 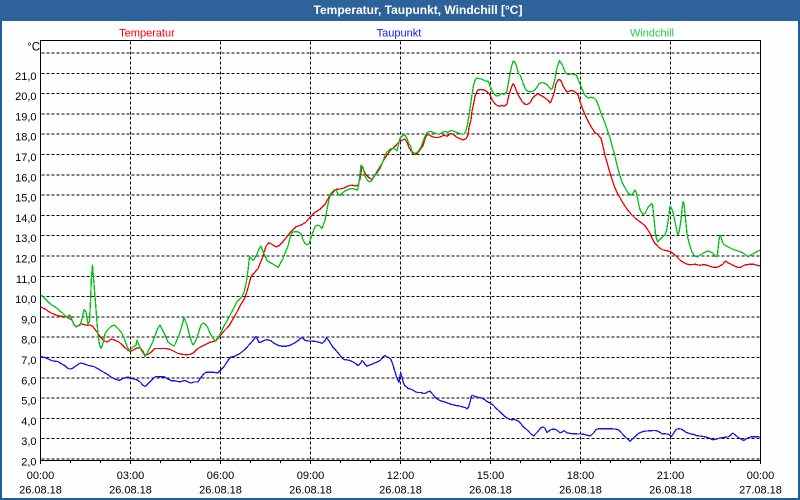 What do you see at coordinates (28, 442) in the screenshot?
I see `svg-text: 3,0` at bounding box center [28, 442].